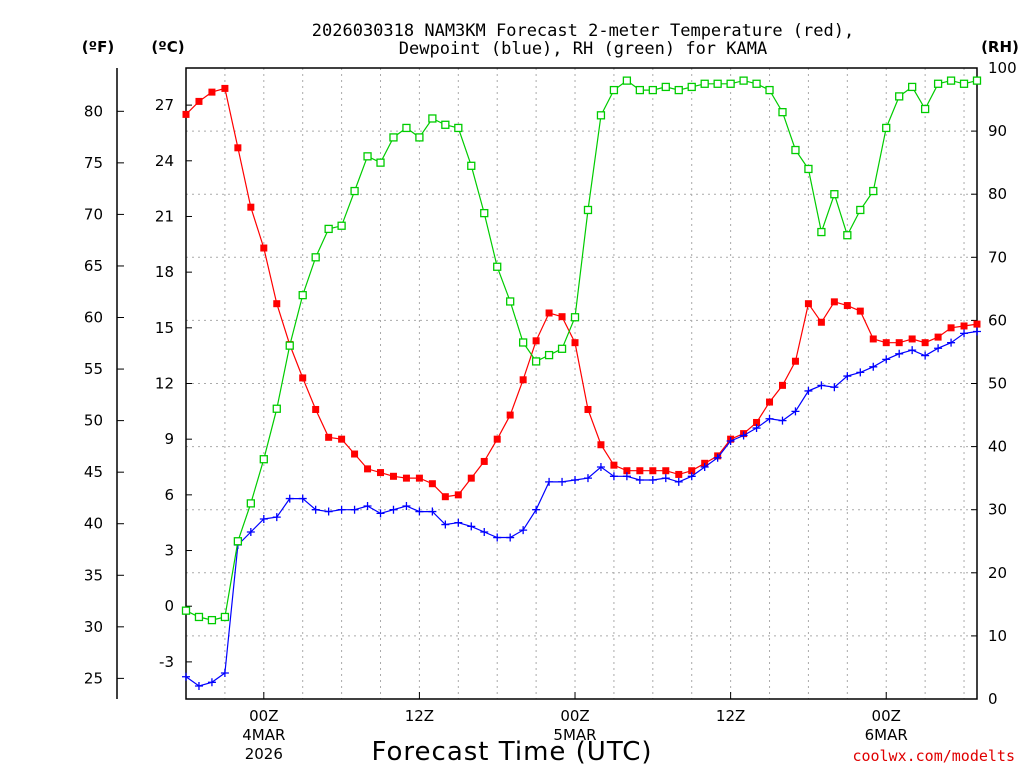 The width and height of the screenshot is (1024, 768). I want to click on celsius-tick-label: 18, so click(164, 272).